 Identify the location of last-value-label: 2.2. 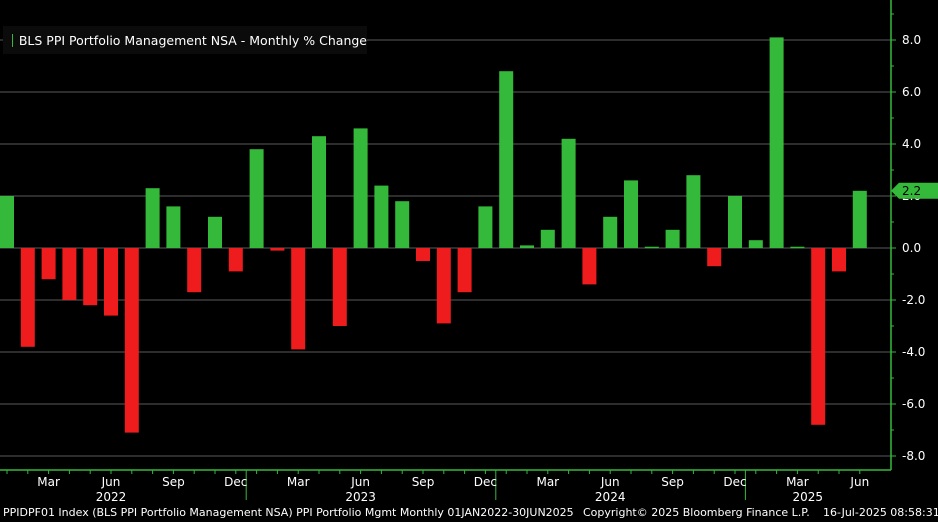
(911, 191).